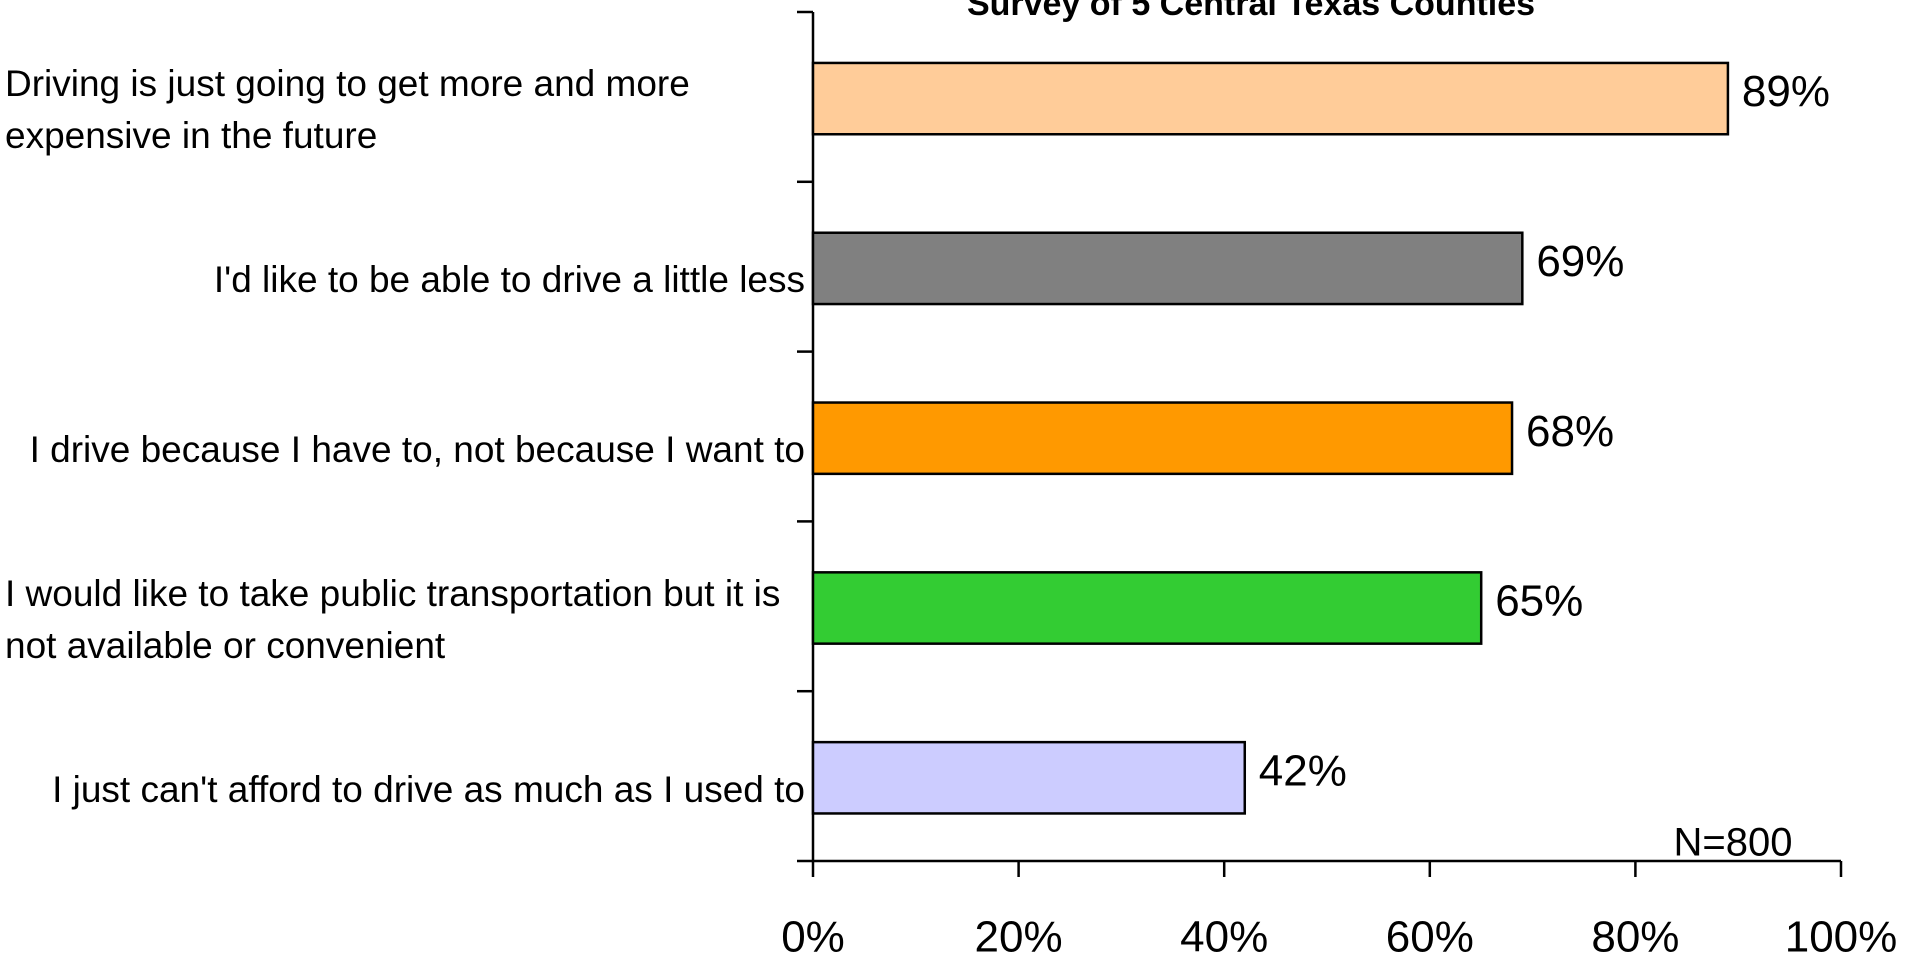 The height and width of the screenshot is (956, 1910). Describe the element at coordinates (1430, 934) in the screenshot. I see `x-tick-label: 60%` at that location.